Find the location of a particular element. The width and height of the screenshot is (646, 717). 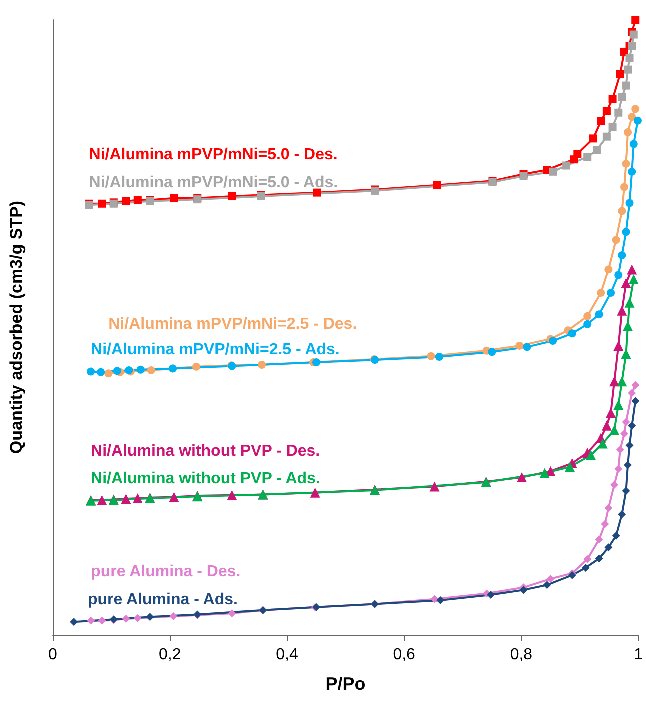

series-label: Ni/Alumina without PVP - Des. is located at coordinates (205, 451).